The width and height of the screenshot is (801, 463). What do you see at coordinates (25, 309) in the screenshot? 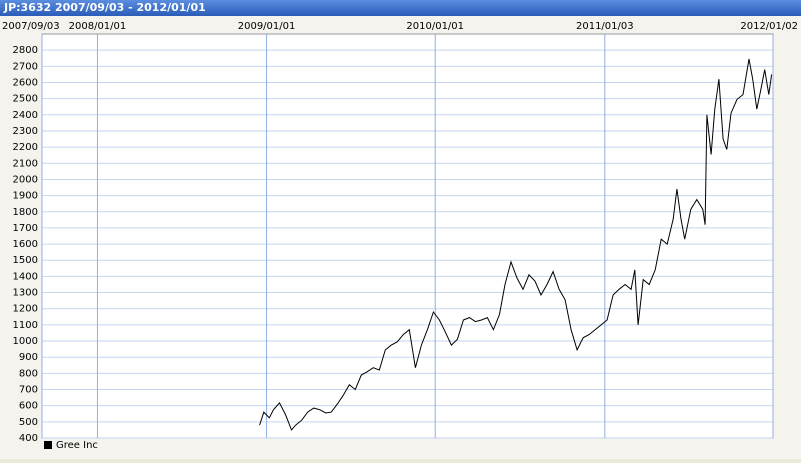
I see `y-tick-label: 1200` at bounding box center [25, 309].